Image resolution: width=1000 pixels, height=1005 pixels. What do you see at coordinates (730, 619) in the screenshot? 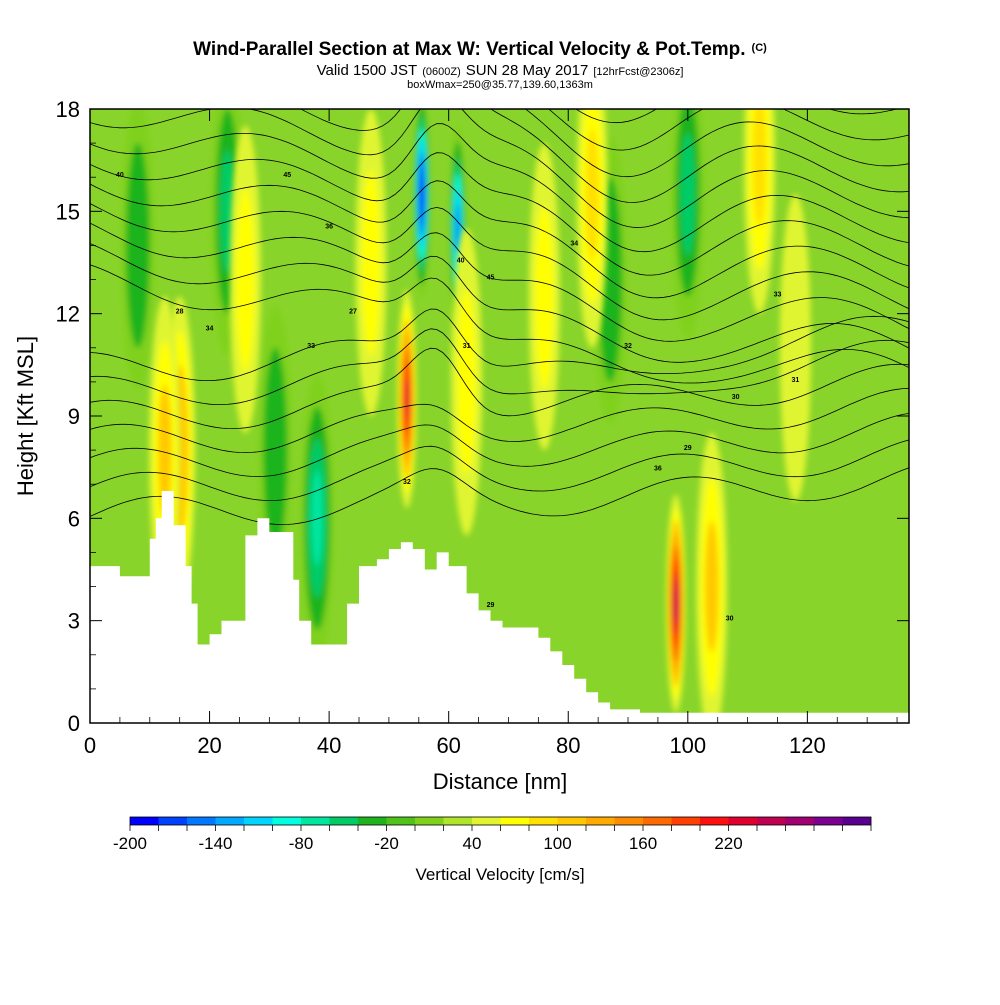
I see `contour-label: 30` at bounding box center [730, 619].